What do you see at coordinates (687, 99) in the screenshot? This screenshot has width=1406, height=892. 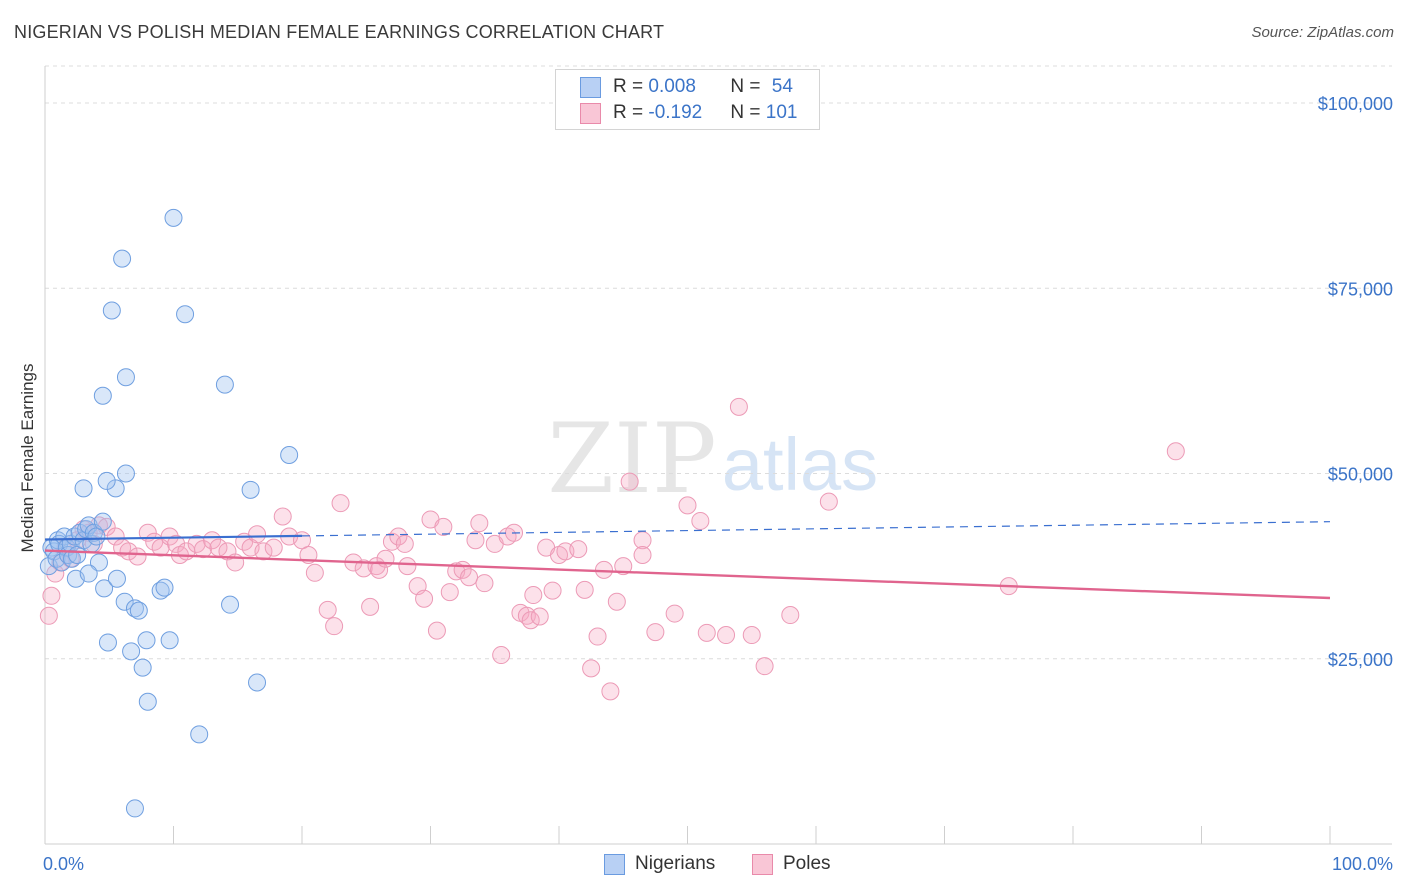 I see `correlation-legend: R = 0.008 N = 54 R = -0.192 N = 101` at bounding box center [687, 99].